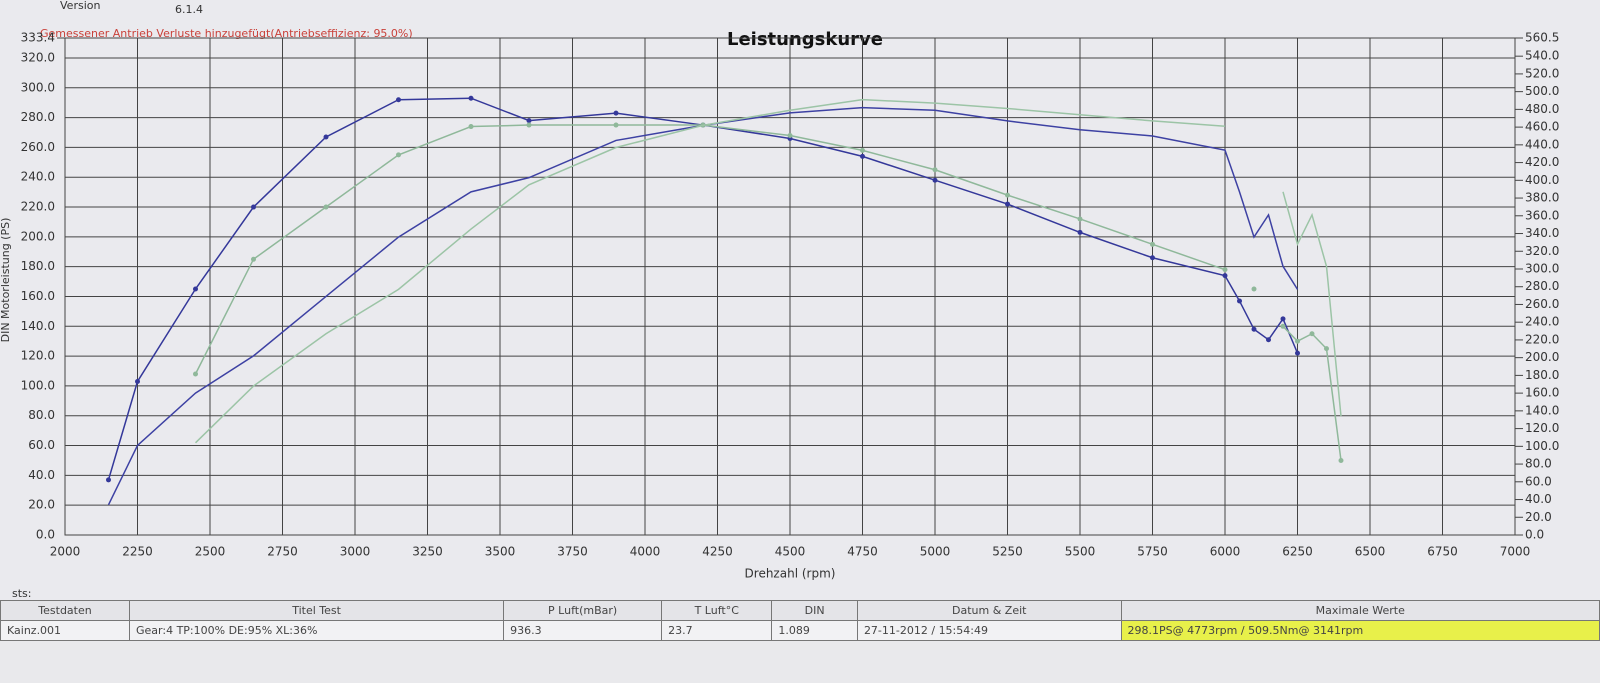 This screenshot has width=1600, height=683. What do you see at coordinates (38, 87) in the screenshot?
I see `y-tick-label: 300.0` at bounding box center [38, 87].